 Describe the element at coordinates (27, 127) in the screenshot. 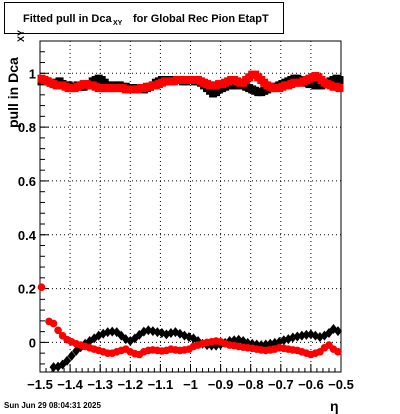

I see `y-tick-label: 0.8` at that location.